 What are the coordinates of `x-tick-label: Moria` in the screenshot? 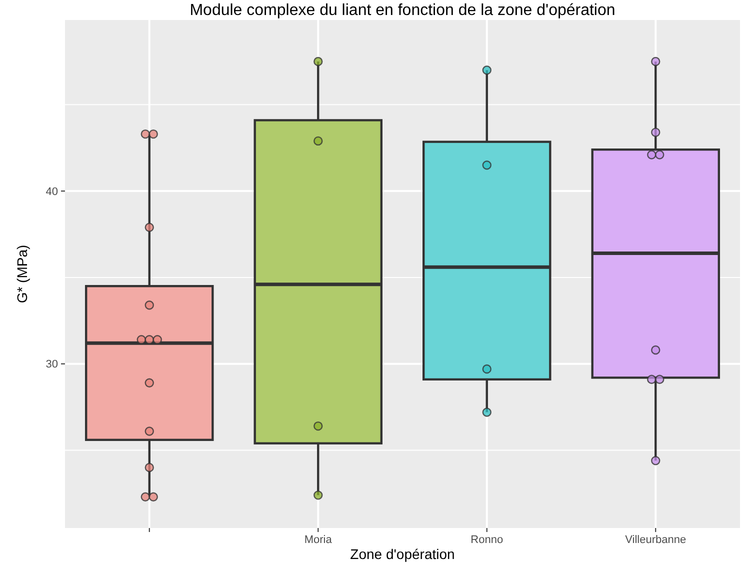 It's located at (318, 540).